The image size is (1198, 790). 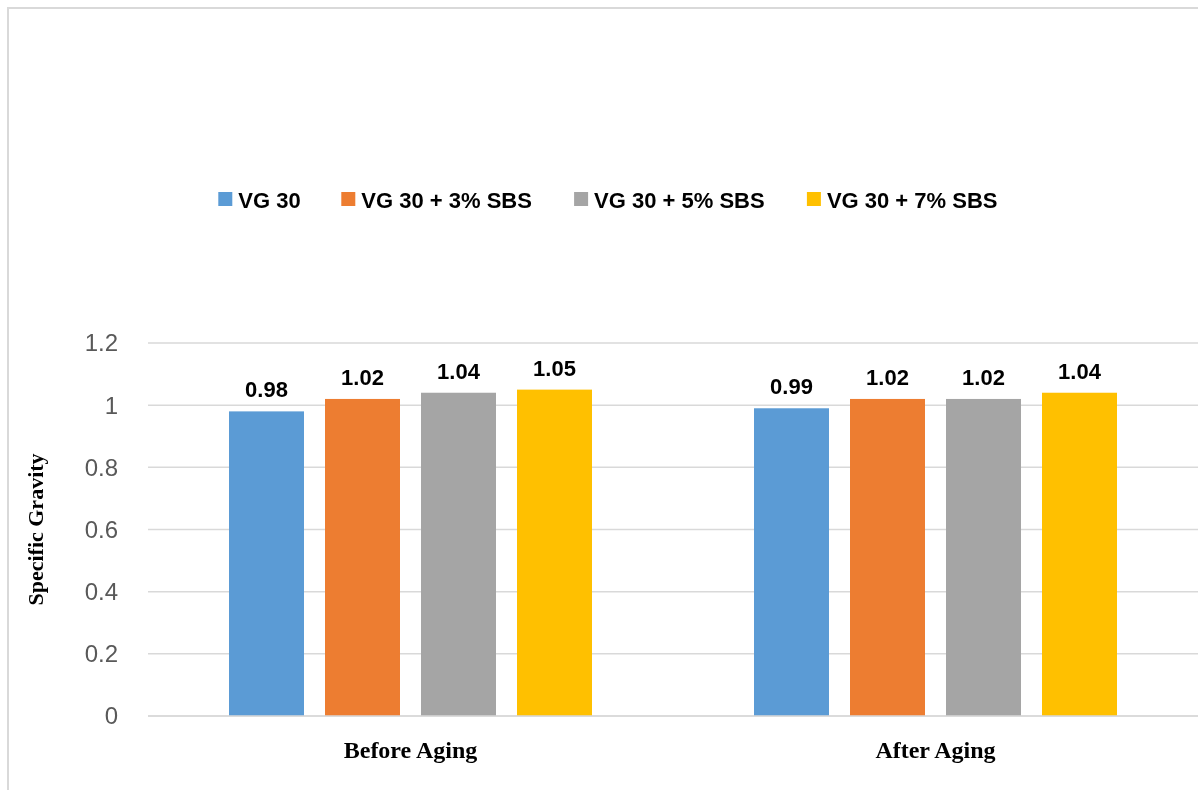 I want to click on y-tick-label: 0.2, so click(x=101, y=654).